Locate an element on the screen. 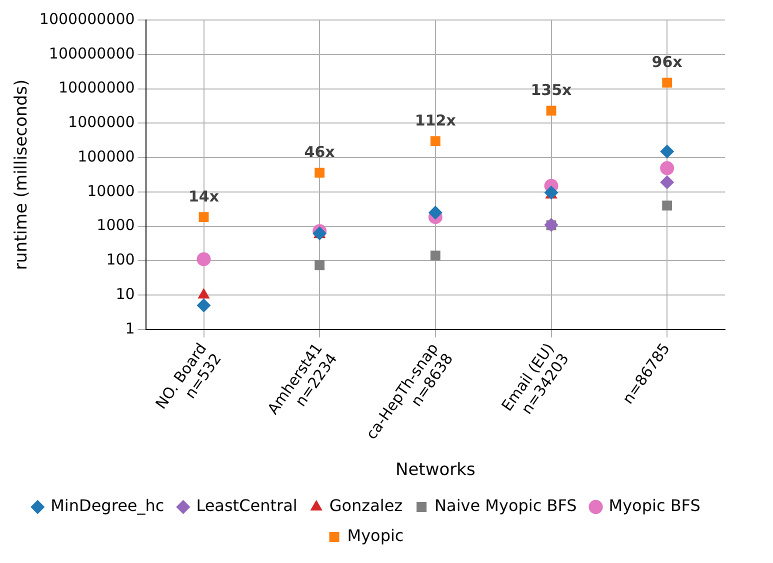 The width and height of the screenshot is (773, 563). legend-label: MinDegree_hc is located at coordinates (107, 506).